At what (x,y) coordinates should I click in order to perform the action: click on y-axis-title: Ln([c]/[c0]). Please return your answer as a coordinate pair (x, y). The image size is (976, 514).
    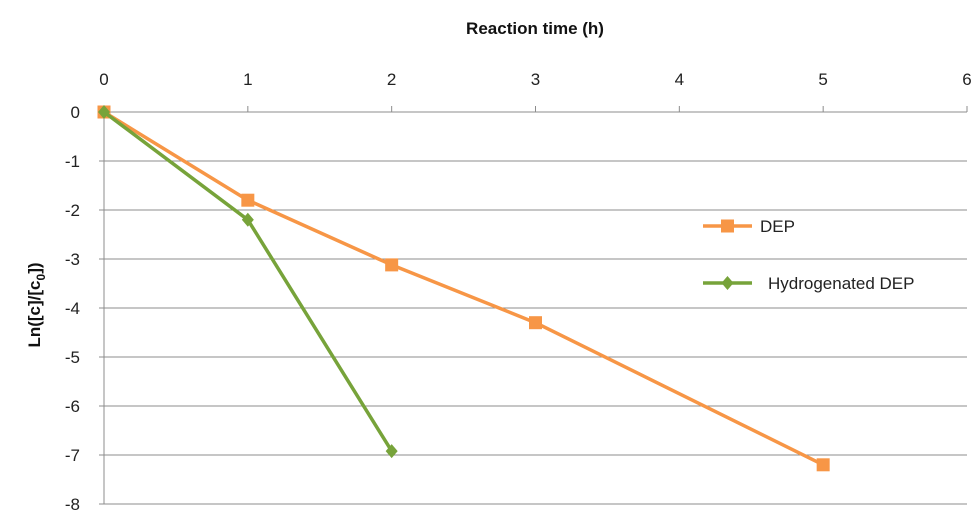
    Looking at the image, I should click on (36, 304).